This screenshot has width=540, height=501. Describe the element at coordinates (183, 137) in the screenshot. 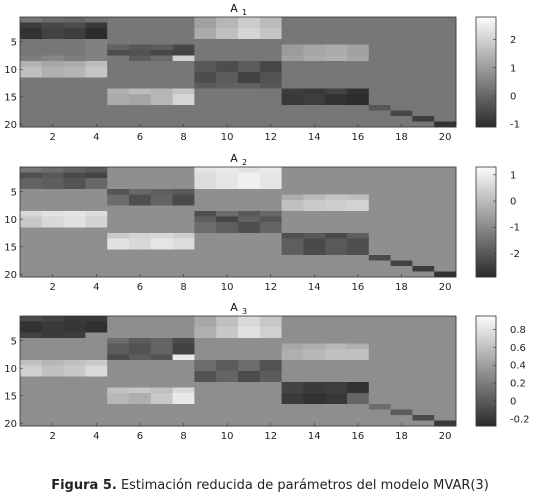

I see `x-tick-label: 8` at that location.